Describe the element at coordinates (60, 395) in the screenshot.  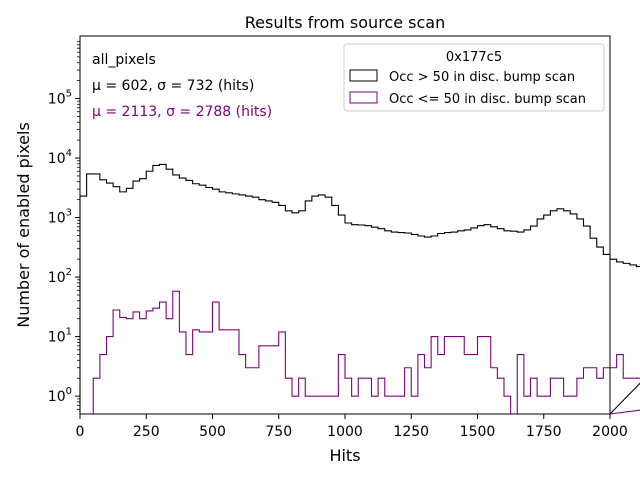
I see `y-tick-label-0: 10⁰` at that location.